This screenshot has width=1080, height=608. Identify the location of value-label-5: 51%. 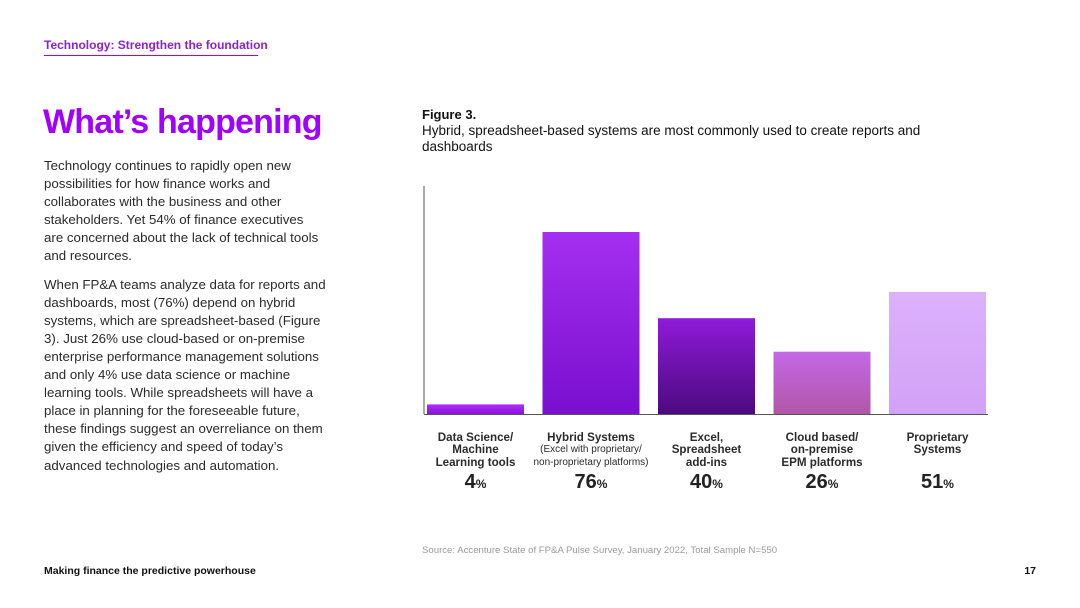
(938, 482).